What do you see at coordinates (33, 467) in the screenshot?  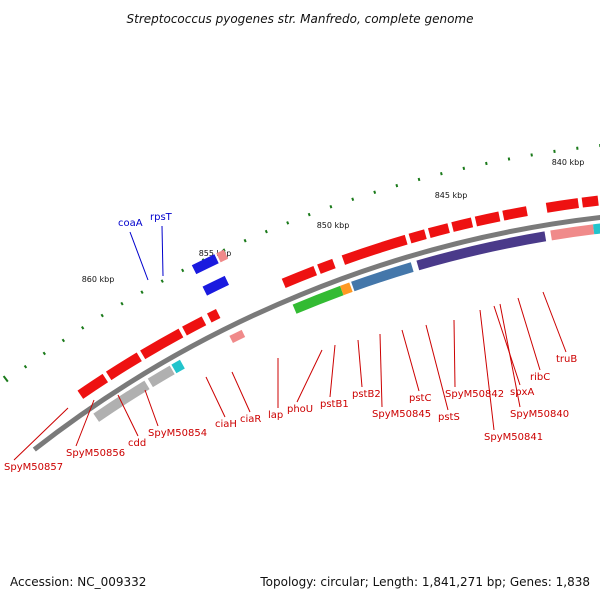 I see `gene-label: SpyM50857` at bounding box center [33, 467].